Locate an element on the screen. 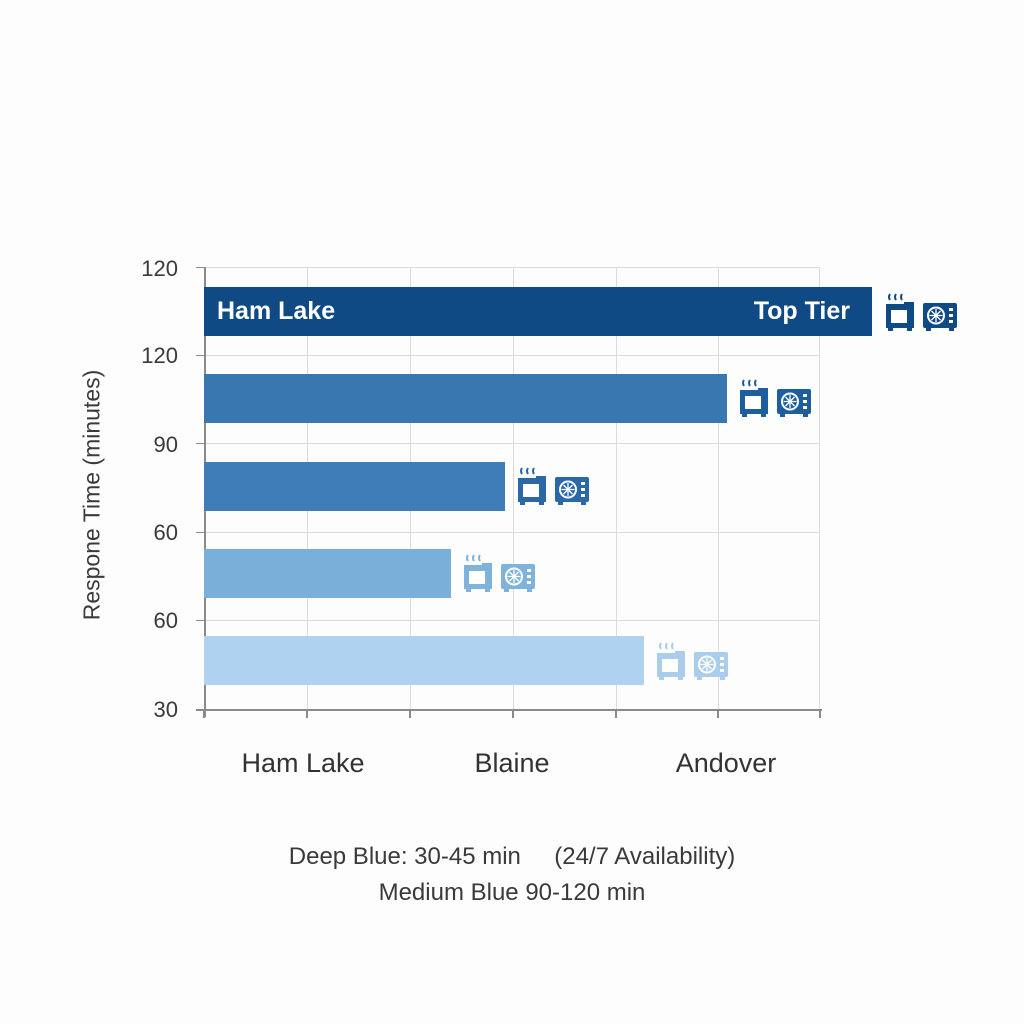 The width and height of the screenshot is (1024, 1024). y-tick-label: 30 is located at coordinates (165, 709).